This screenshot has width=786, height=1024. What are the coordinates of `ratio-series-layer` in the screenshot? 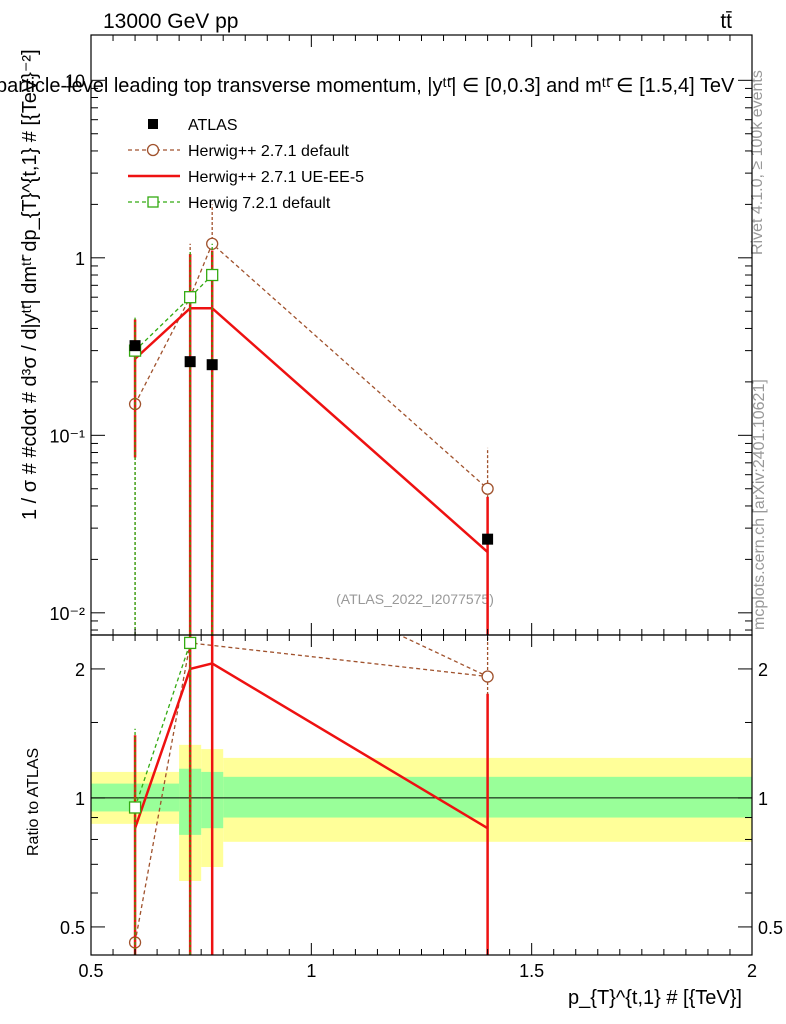 It's located at (311, 795).